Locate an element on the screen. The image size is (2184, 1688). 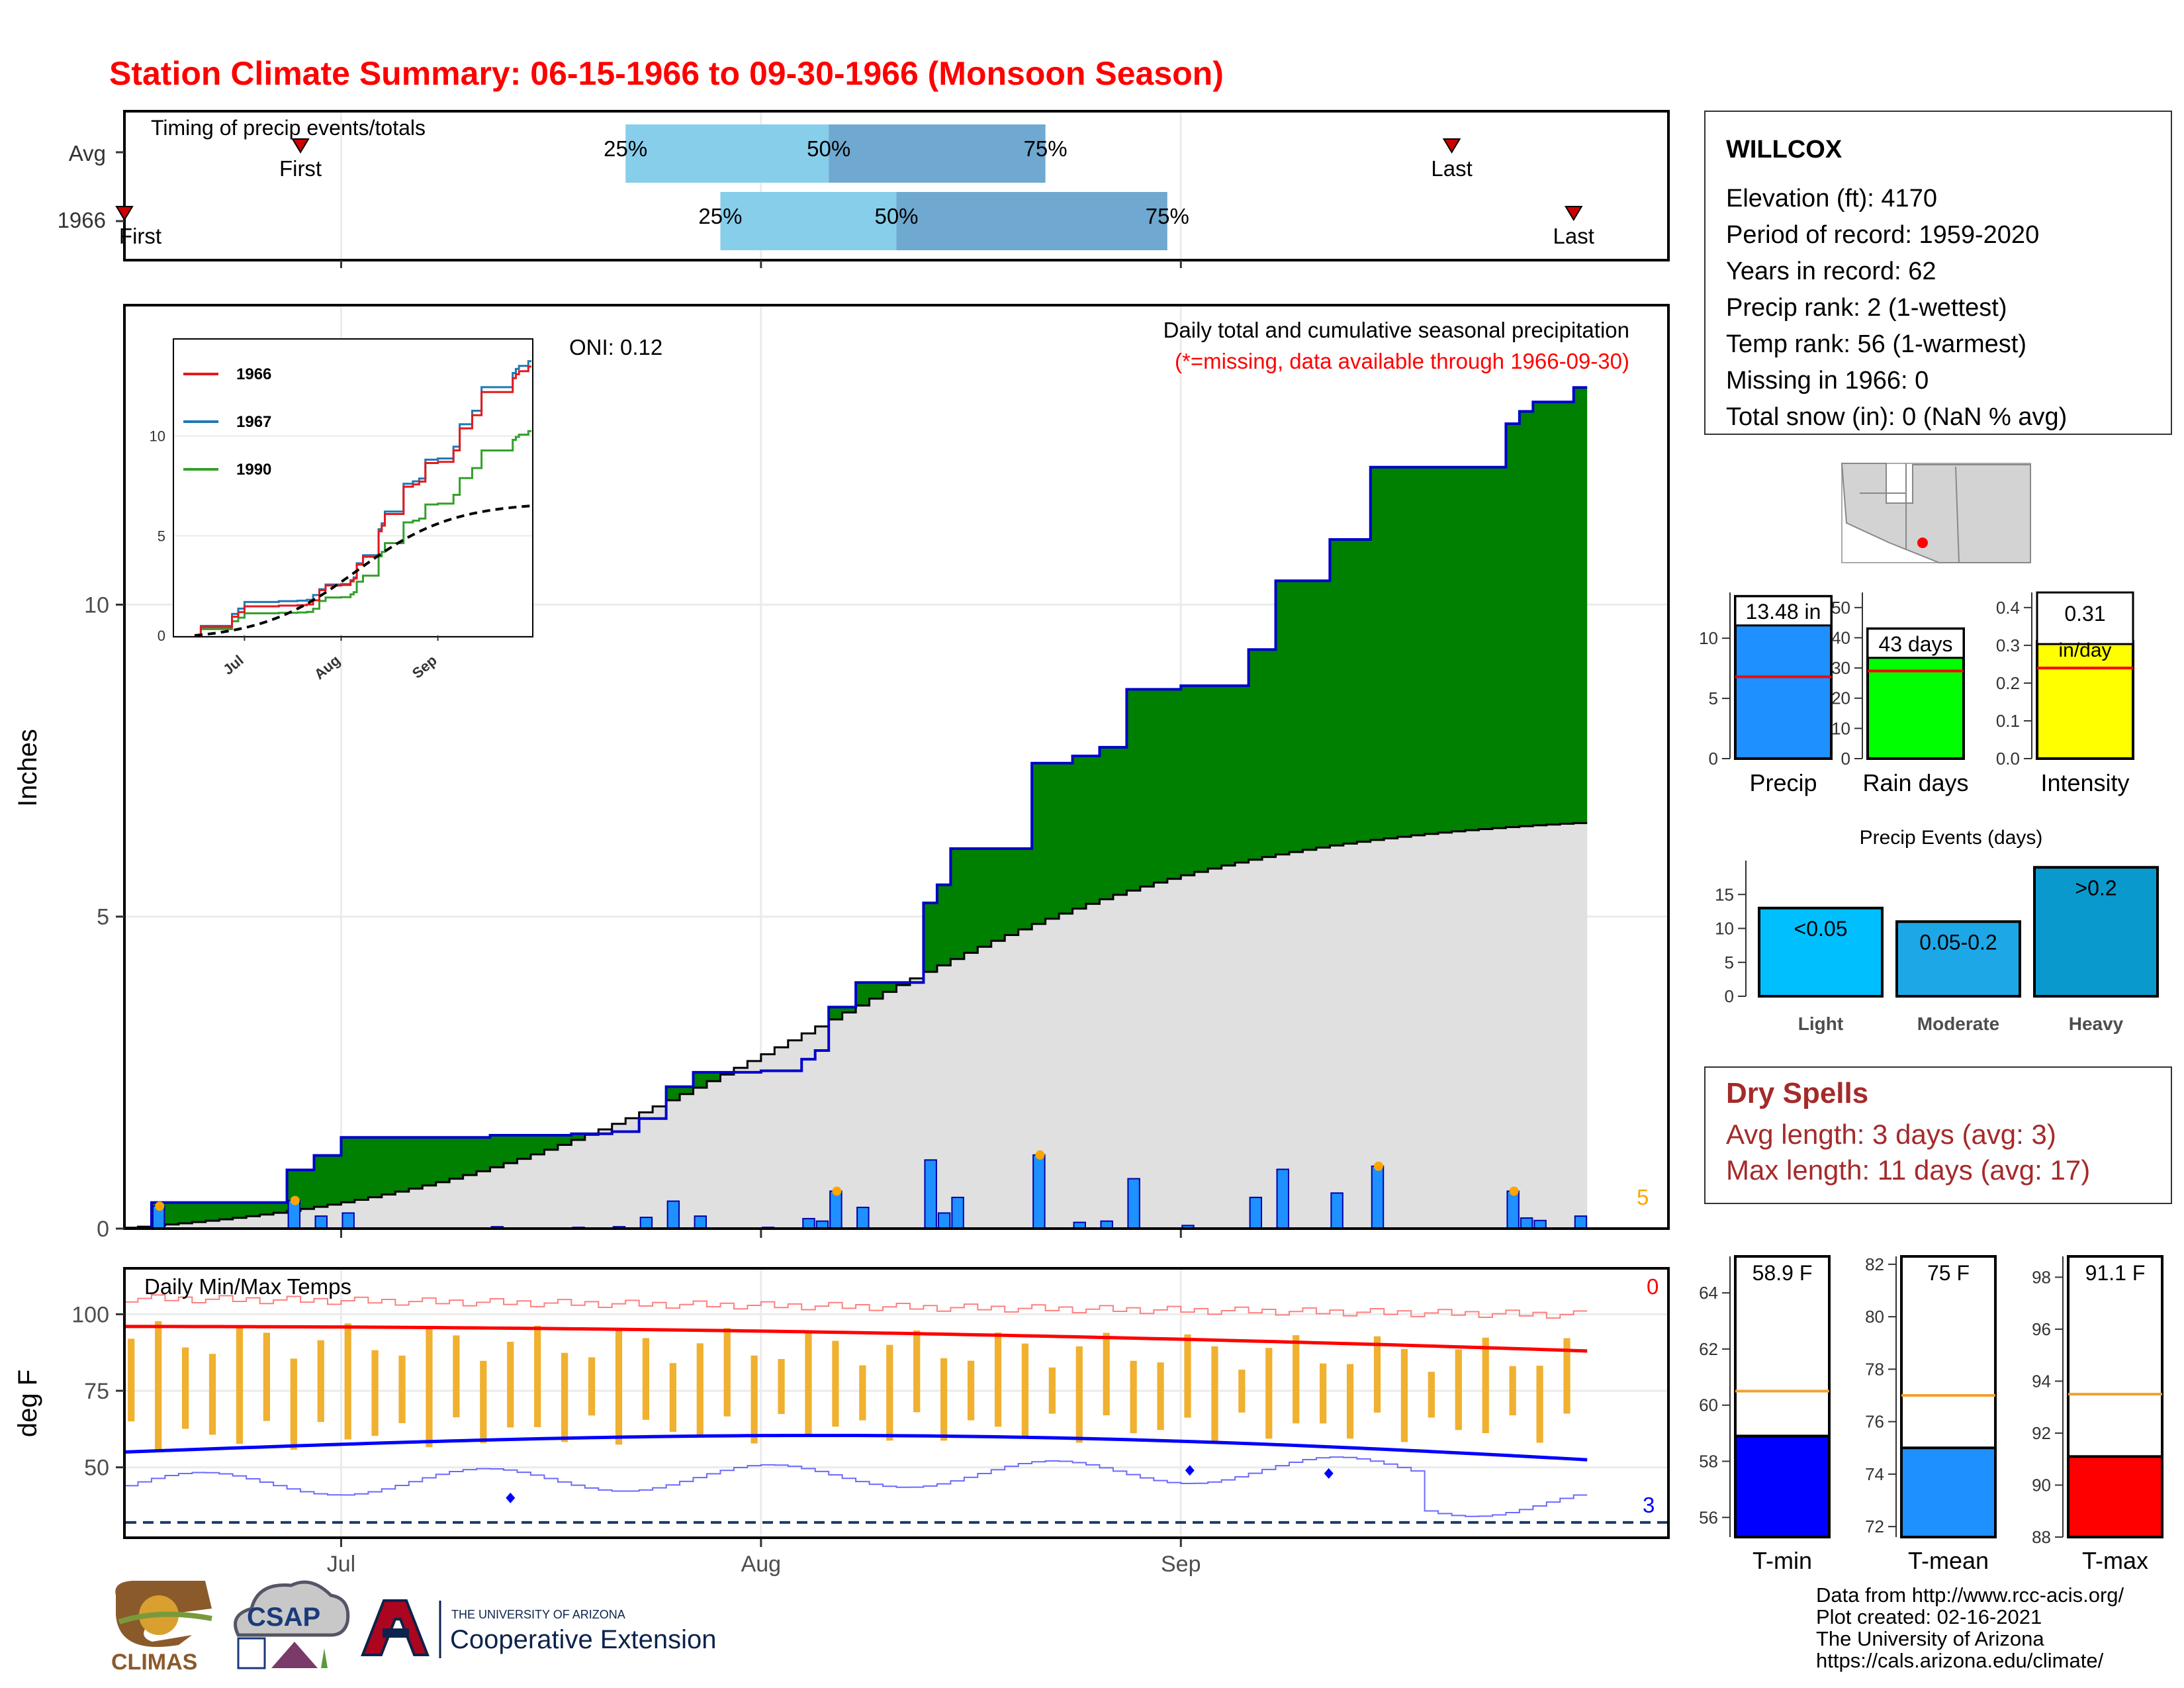
credit-line: https://cals.arizona.edu/climate/ is located at coordinates (1960, 1660).